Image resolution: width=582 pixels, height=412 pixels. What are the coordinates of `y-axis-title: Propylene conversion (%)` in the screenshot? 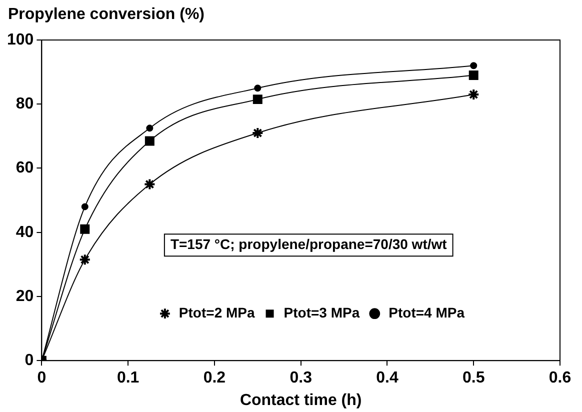 It's located at (106, 15).